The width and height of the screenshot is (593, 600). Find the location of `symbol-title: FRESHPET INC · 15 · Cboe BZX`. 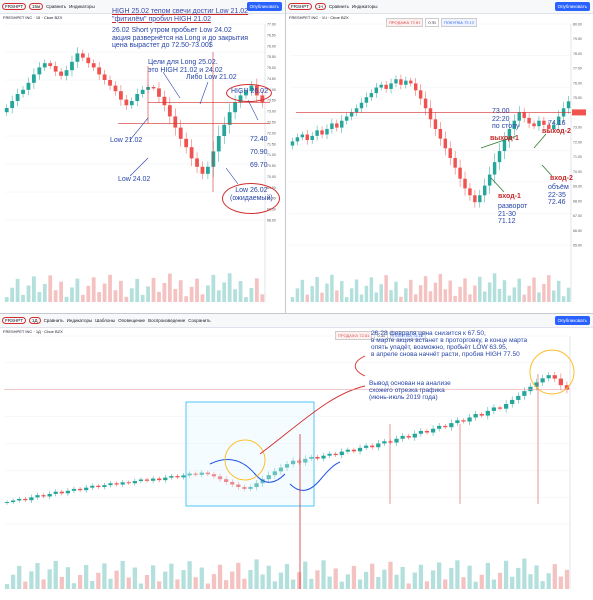

symbol-title: FRESHPET INC · 15 · Cboe BZX is located at coordinates (33, 17).